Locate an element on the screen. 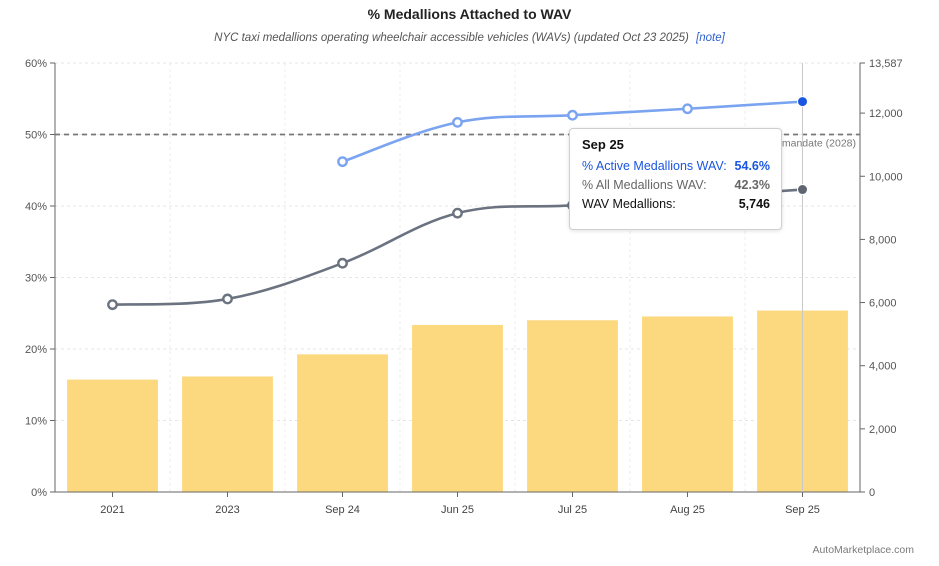 The height and width of the screenshot is (566, 939). tooltip-row-active: % Active Medallions WAV: 54.6% is located at coordinates (676, 166).